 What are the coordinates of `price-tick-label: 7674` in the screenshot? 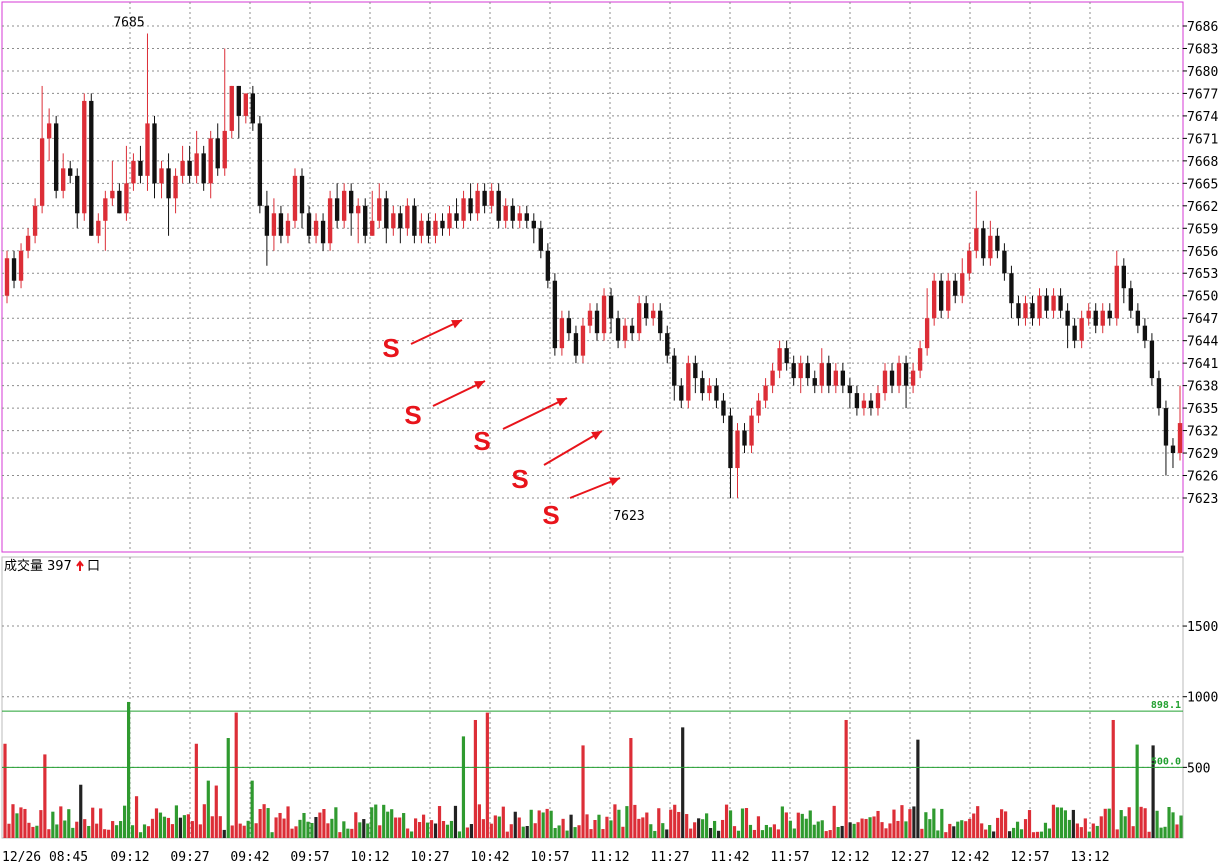 It's located at (1202, 117).